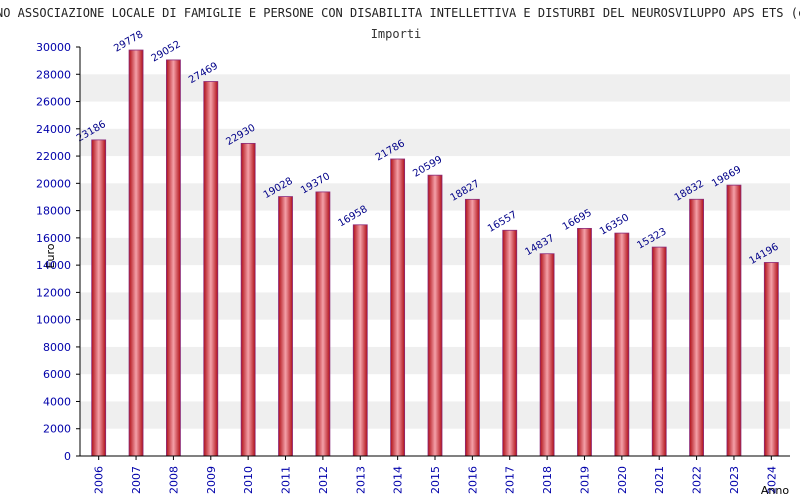  I want to click on x-tick-label-2013: 2013, so click(360, 480).